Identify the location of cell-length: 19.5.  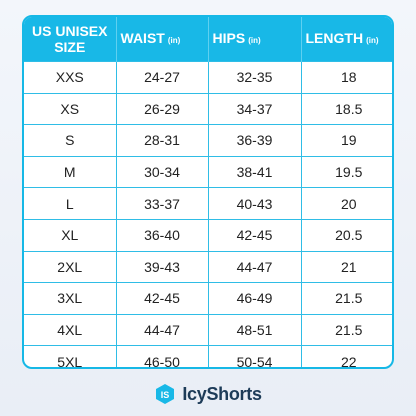
(346, 171).